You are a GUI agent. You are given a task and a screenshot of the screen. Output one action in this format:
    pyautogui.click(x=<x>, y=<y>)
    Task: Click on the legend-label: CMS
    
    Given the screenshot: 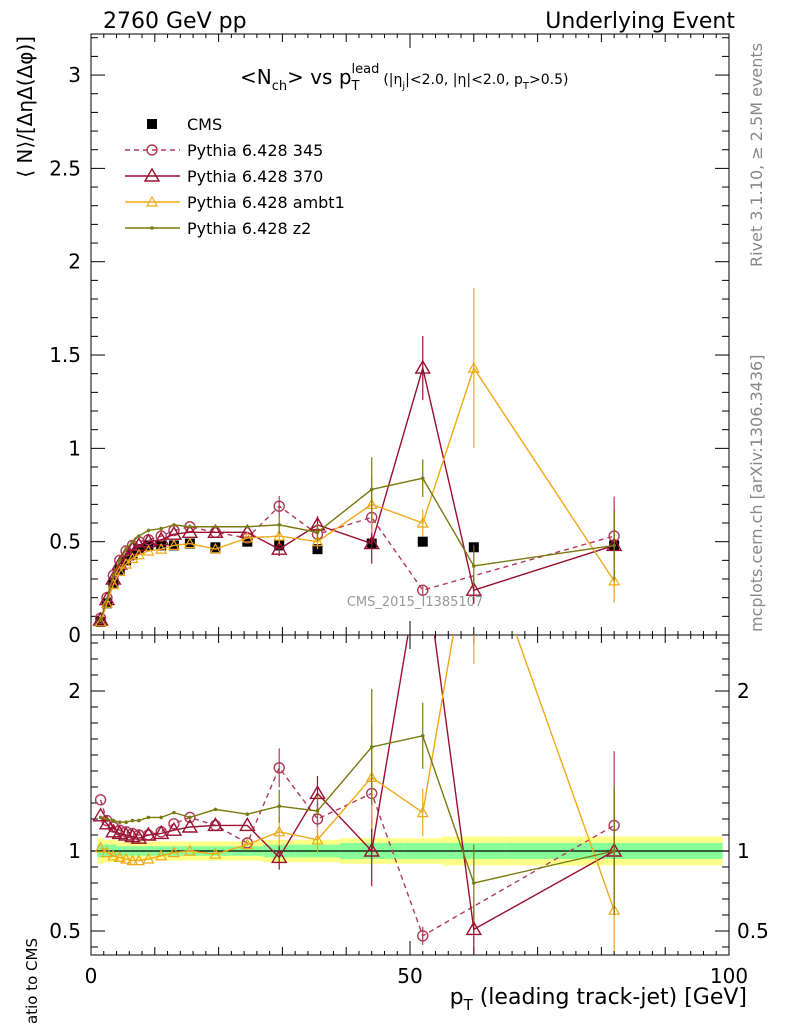 What is the action you would take?
    pyautogui.click(x=204, y=124)
    